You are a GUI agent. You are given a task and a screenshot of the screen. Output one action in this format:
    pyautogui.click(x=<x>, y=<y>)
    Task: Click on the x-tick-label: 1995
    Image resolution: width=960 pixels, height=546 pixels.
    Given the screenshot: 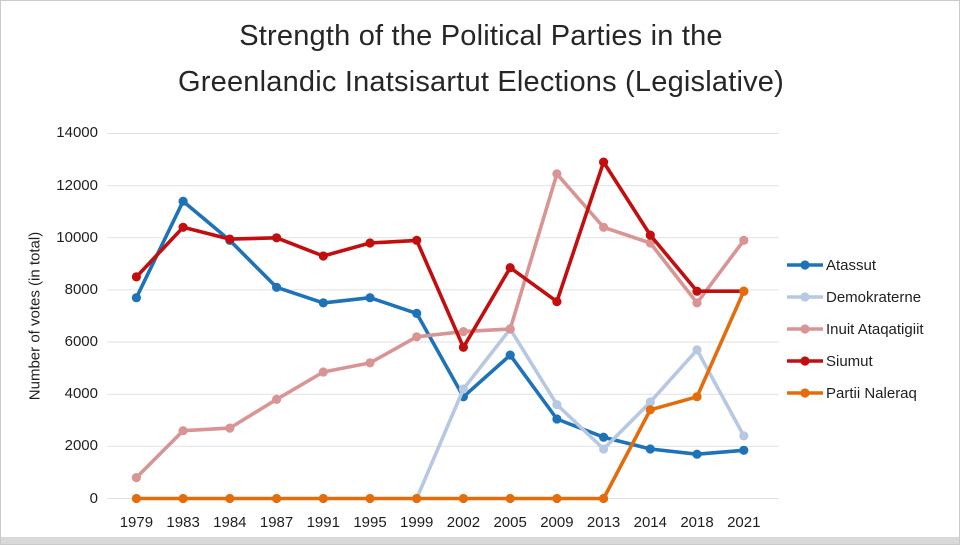 What is the action you would take?
    pyautogui.click(x=370, y=522)
    